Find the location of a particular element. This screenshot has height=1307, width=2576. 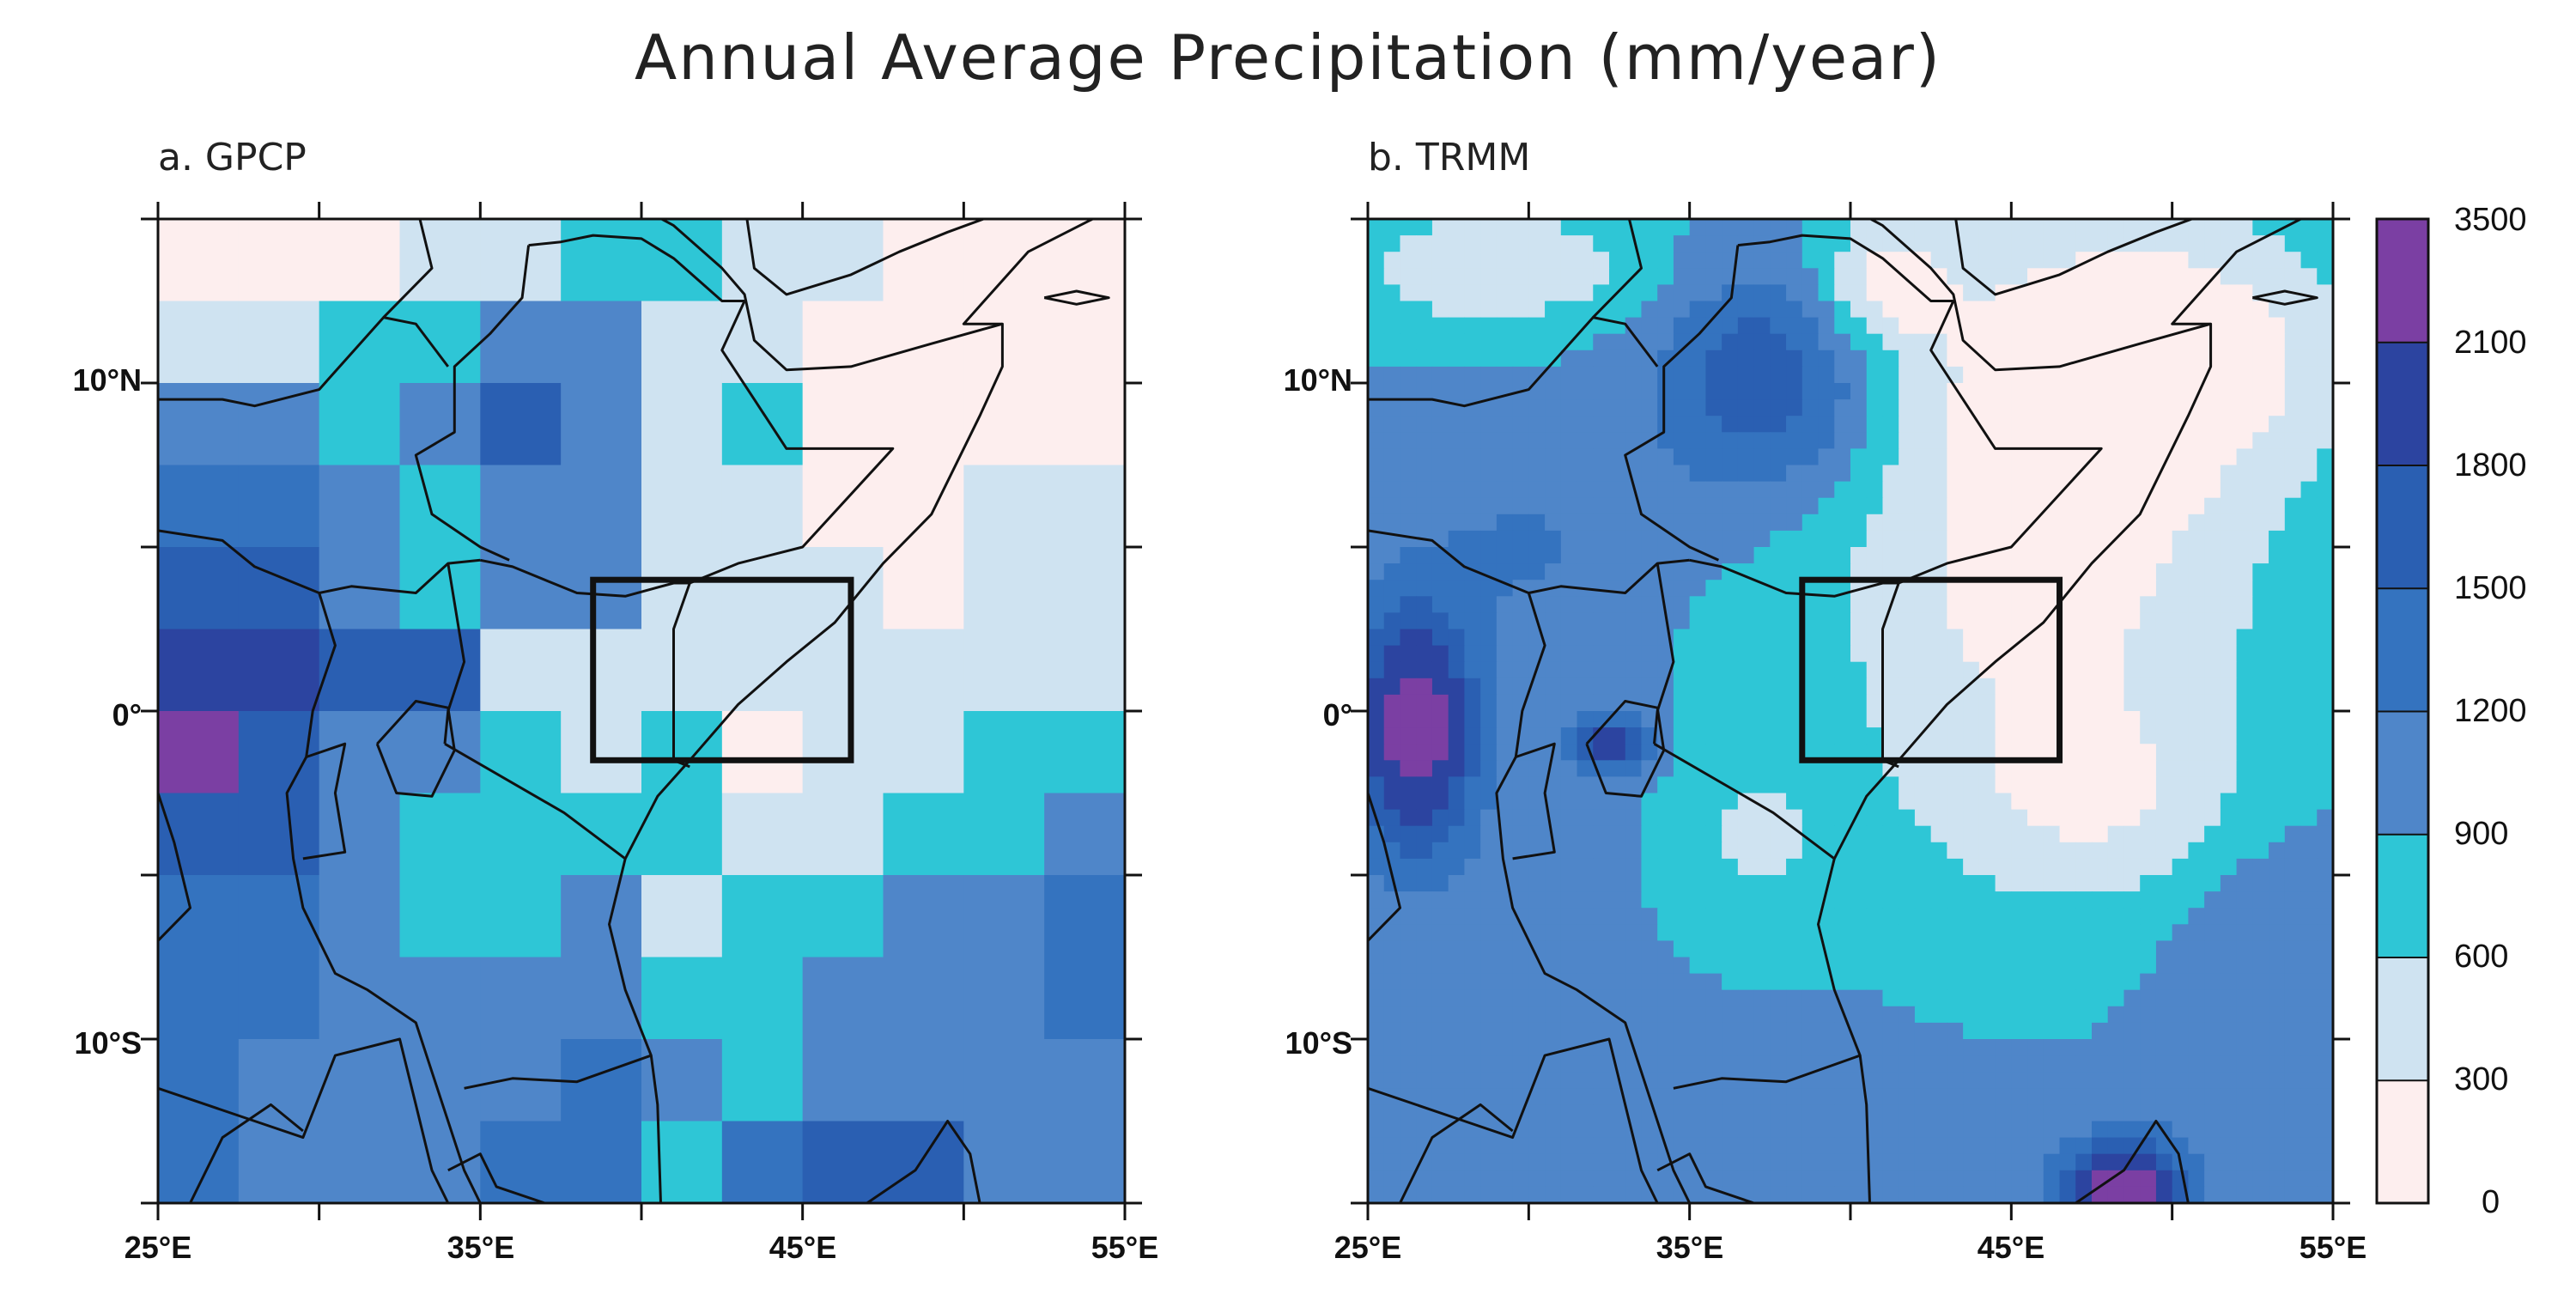

coastline-path is located at coordinates (1534, 801).